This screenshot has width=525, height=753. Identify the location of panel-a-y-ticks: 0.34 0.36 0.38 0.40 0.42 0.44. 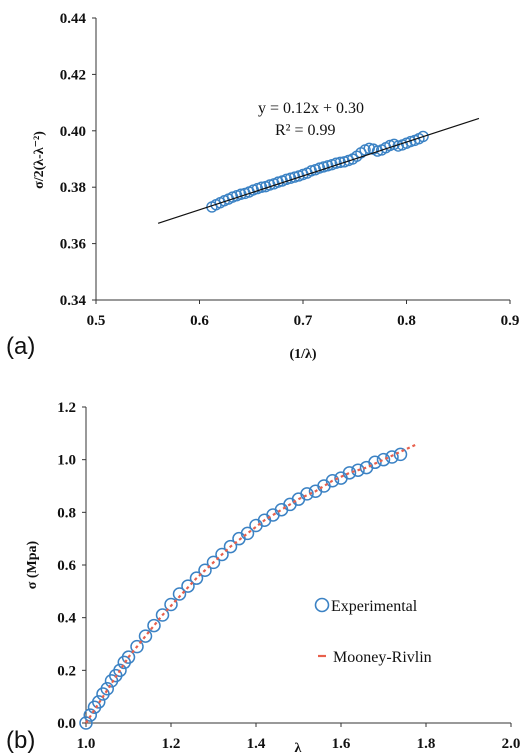
(78, 160).